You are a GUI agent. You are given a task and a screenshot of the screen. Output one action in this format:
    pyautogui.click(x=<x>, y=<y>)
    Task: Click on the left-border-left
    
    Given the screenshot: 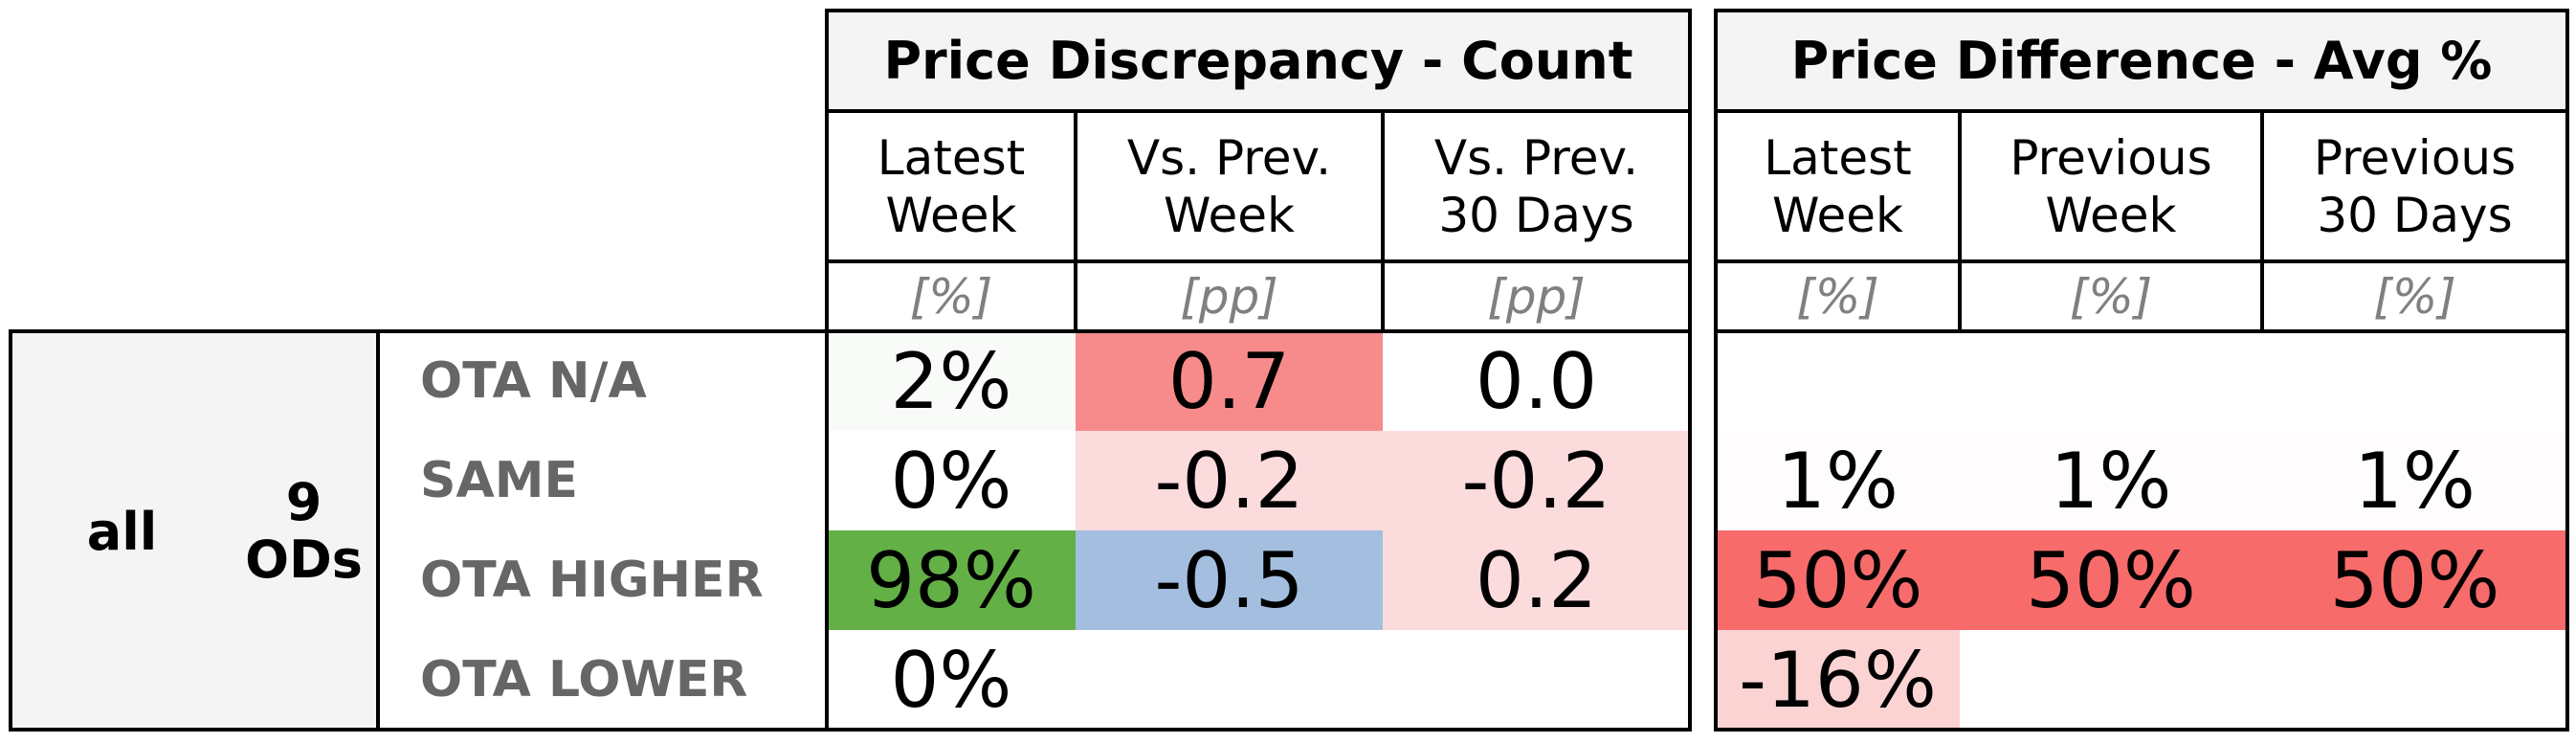 What is the action you would take?
    pyautogui.click(x=10, y=530)
    